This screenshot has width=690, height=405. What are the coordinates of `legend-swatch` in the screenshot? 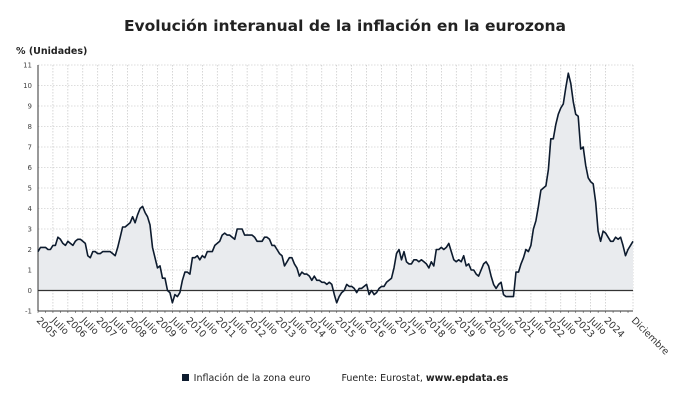 It's located at (185, 377).